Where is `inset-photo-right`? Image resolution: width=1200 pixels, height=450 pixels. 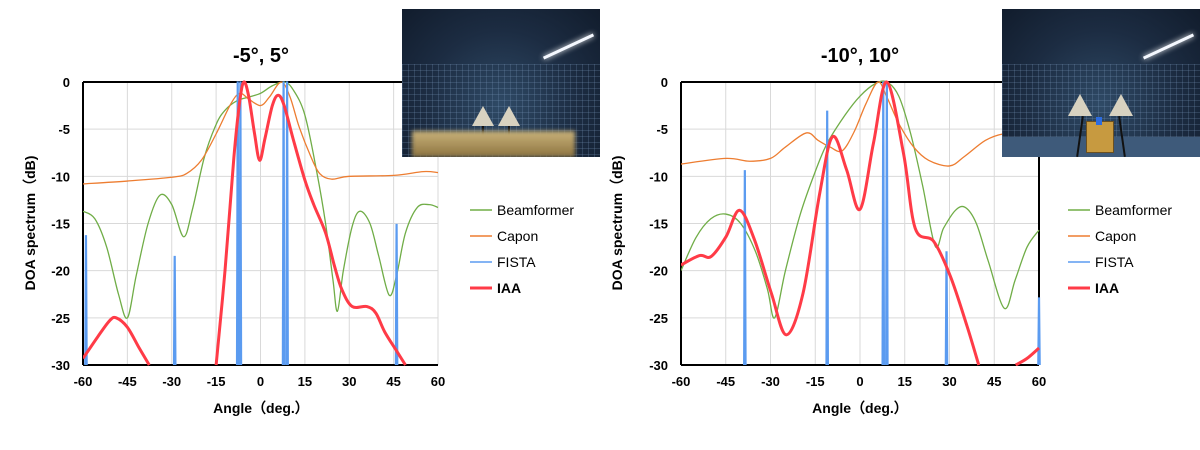 inset-photo-right is located at coordinates (1101, 83).